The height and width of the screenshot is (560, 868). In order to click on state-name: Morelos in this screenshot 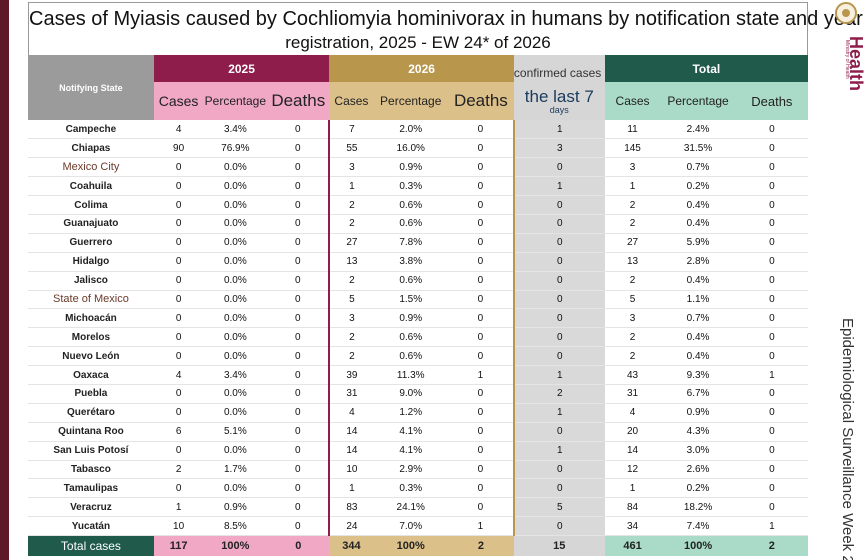, I will do `click(91, 337)`.